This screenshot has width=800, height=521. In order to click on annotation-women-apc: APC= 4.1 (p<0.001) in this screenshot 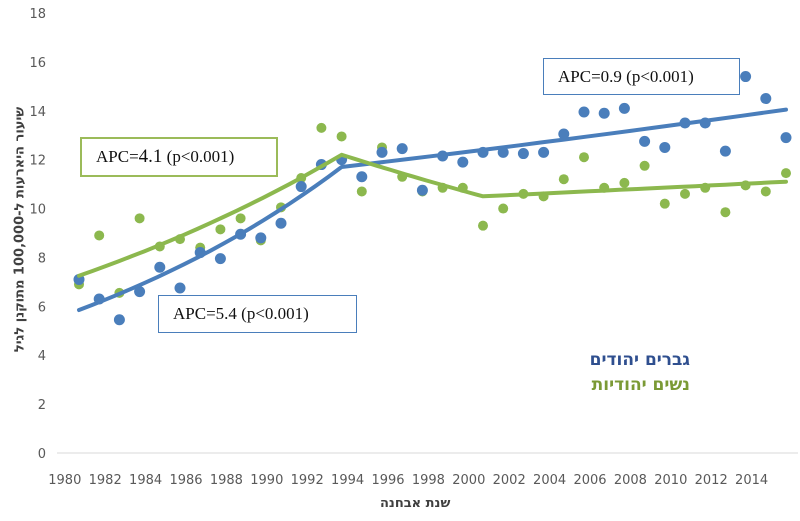, I will do `click(179, 157)`.